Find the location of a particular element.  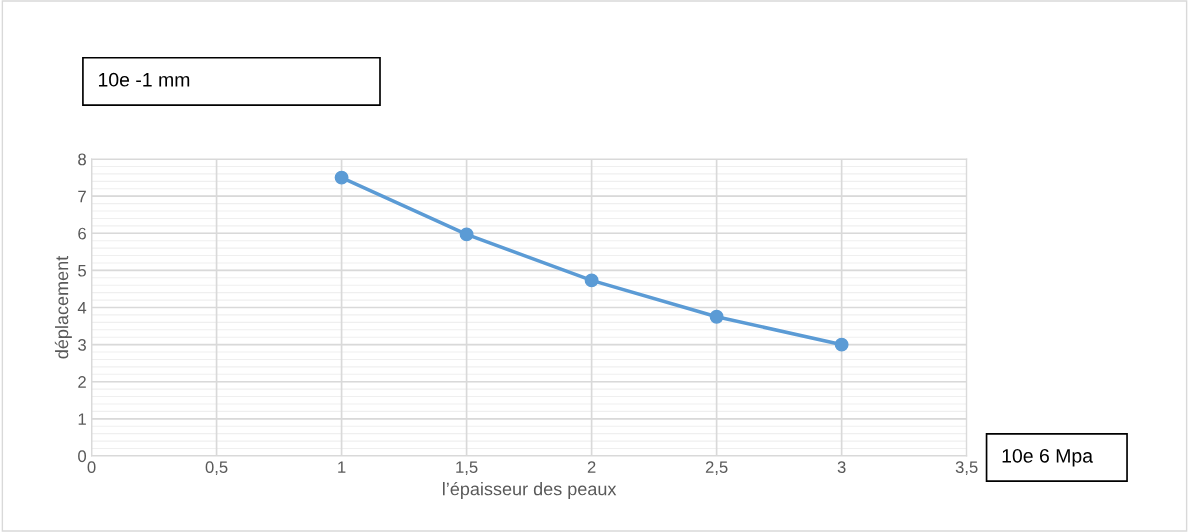

y-tick-label: 8 is located at coordinates (82, 159).